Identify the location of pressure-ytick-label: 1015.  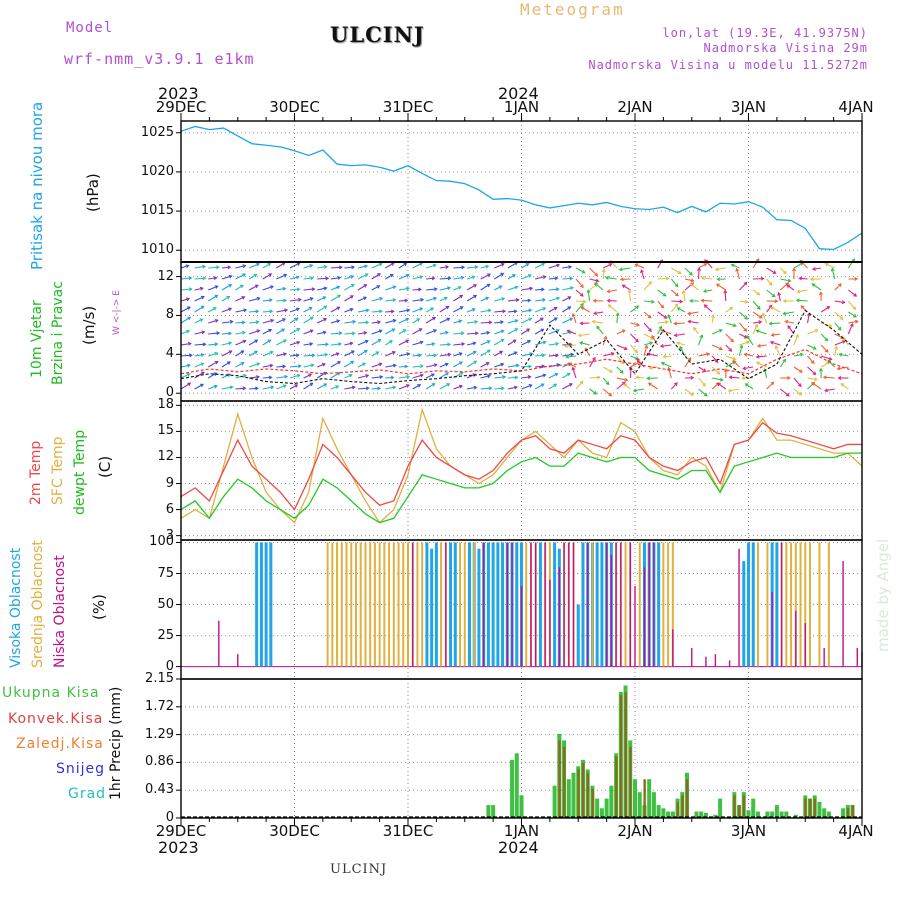
(157, 211).